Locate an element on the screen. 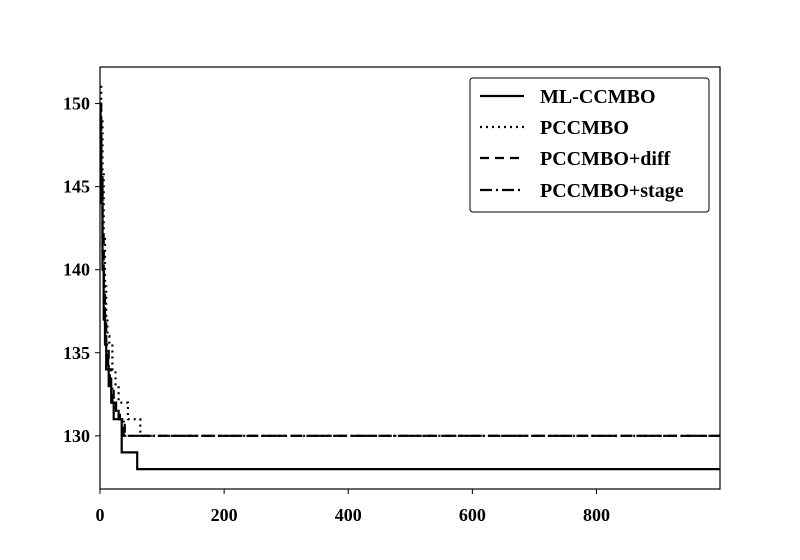 This screenshot has height=560, width=800. legend-box is located at coordinates (589, 145).